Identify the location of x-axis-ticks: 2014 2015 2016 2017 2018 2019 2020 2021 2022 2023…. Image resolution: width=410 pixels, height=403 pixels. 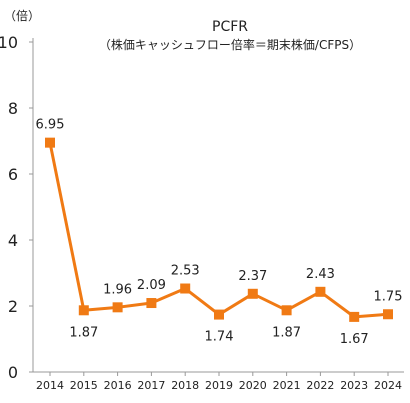
(219, 382).